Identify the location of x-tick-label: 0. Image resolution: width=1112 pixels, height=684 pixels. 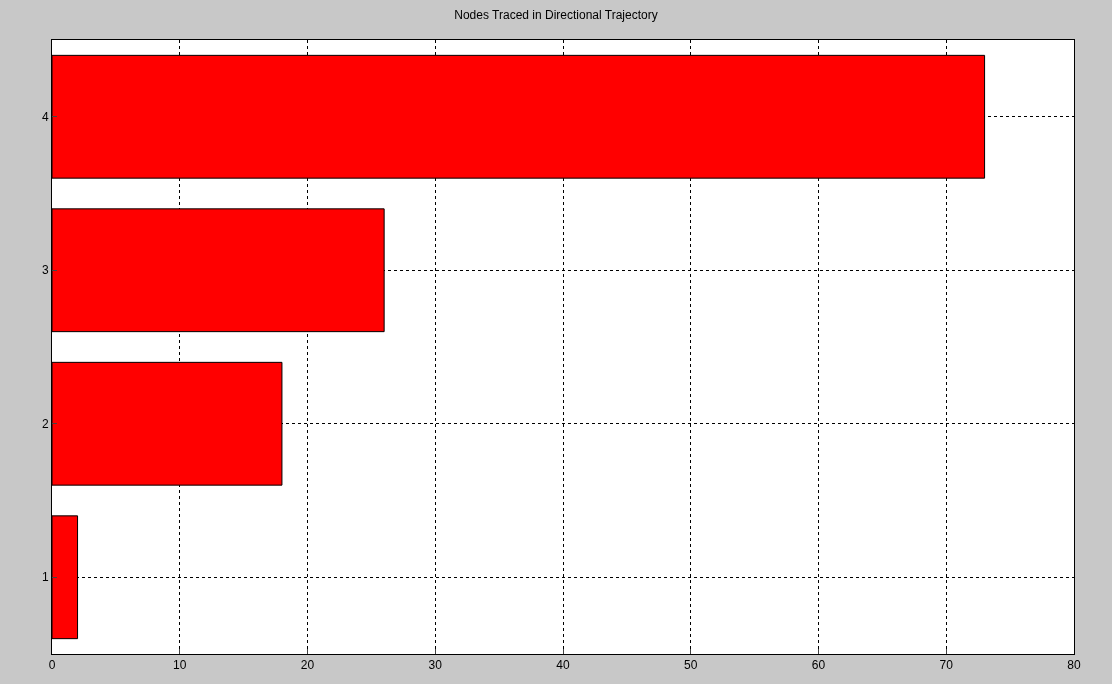
(52, 665).